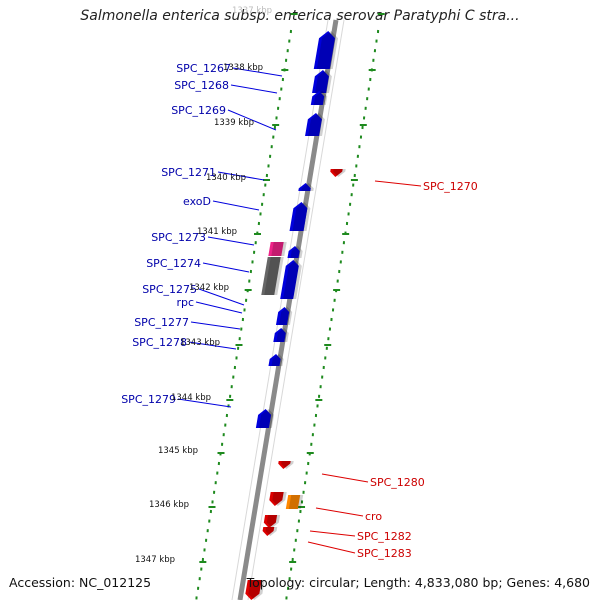  I want to click on gene-label-spc-1282: SPC_1282, so click(384, 536).